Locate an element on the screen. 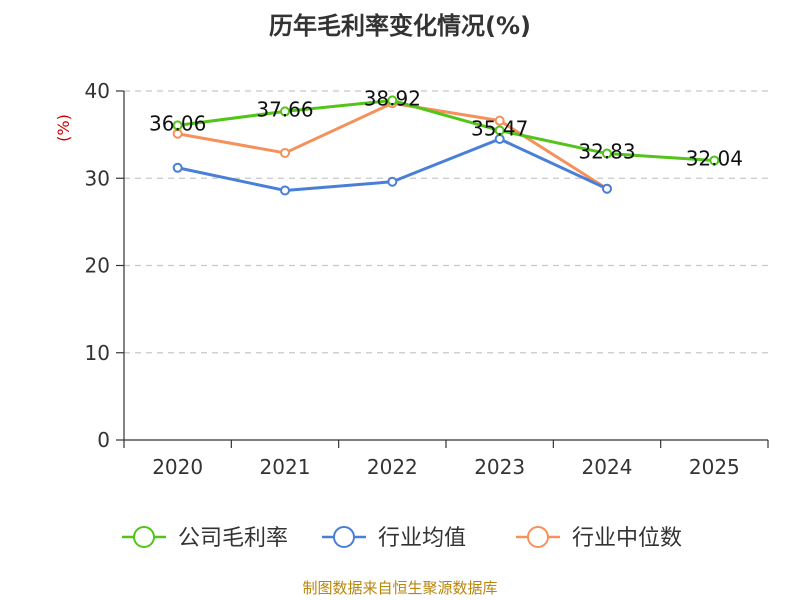  legend-label: 行业中位数 is located at coordinates (627, 538).